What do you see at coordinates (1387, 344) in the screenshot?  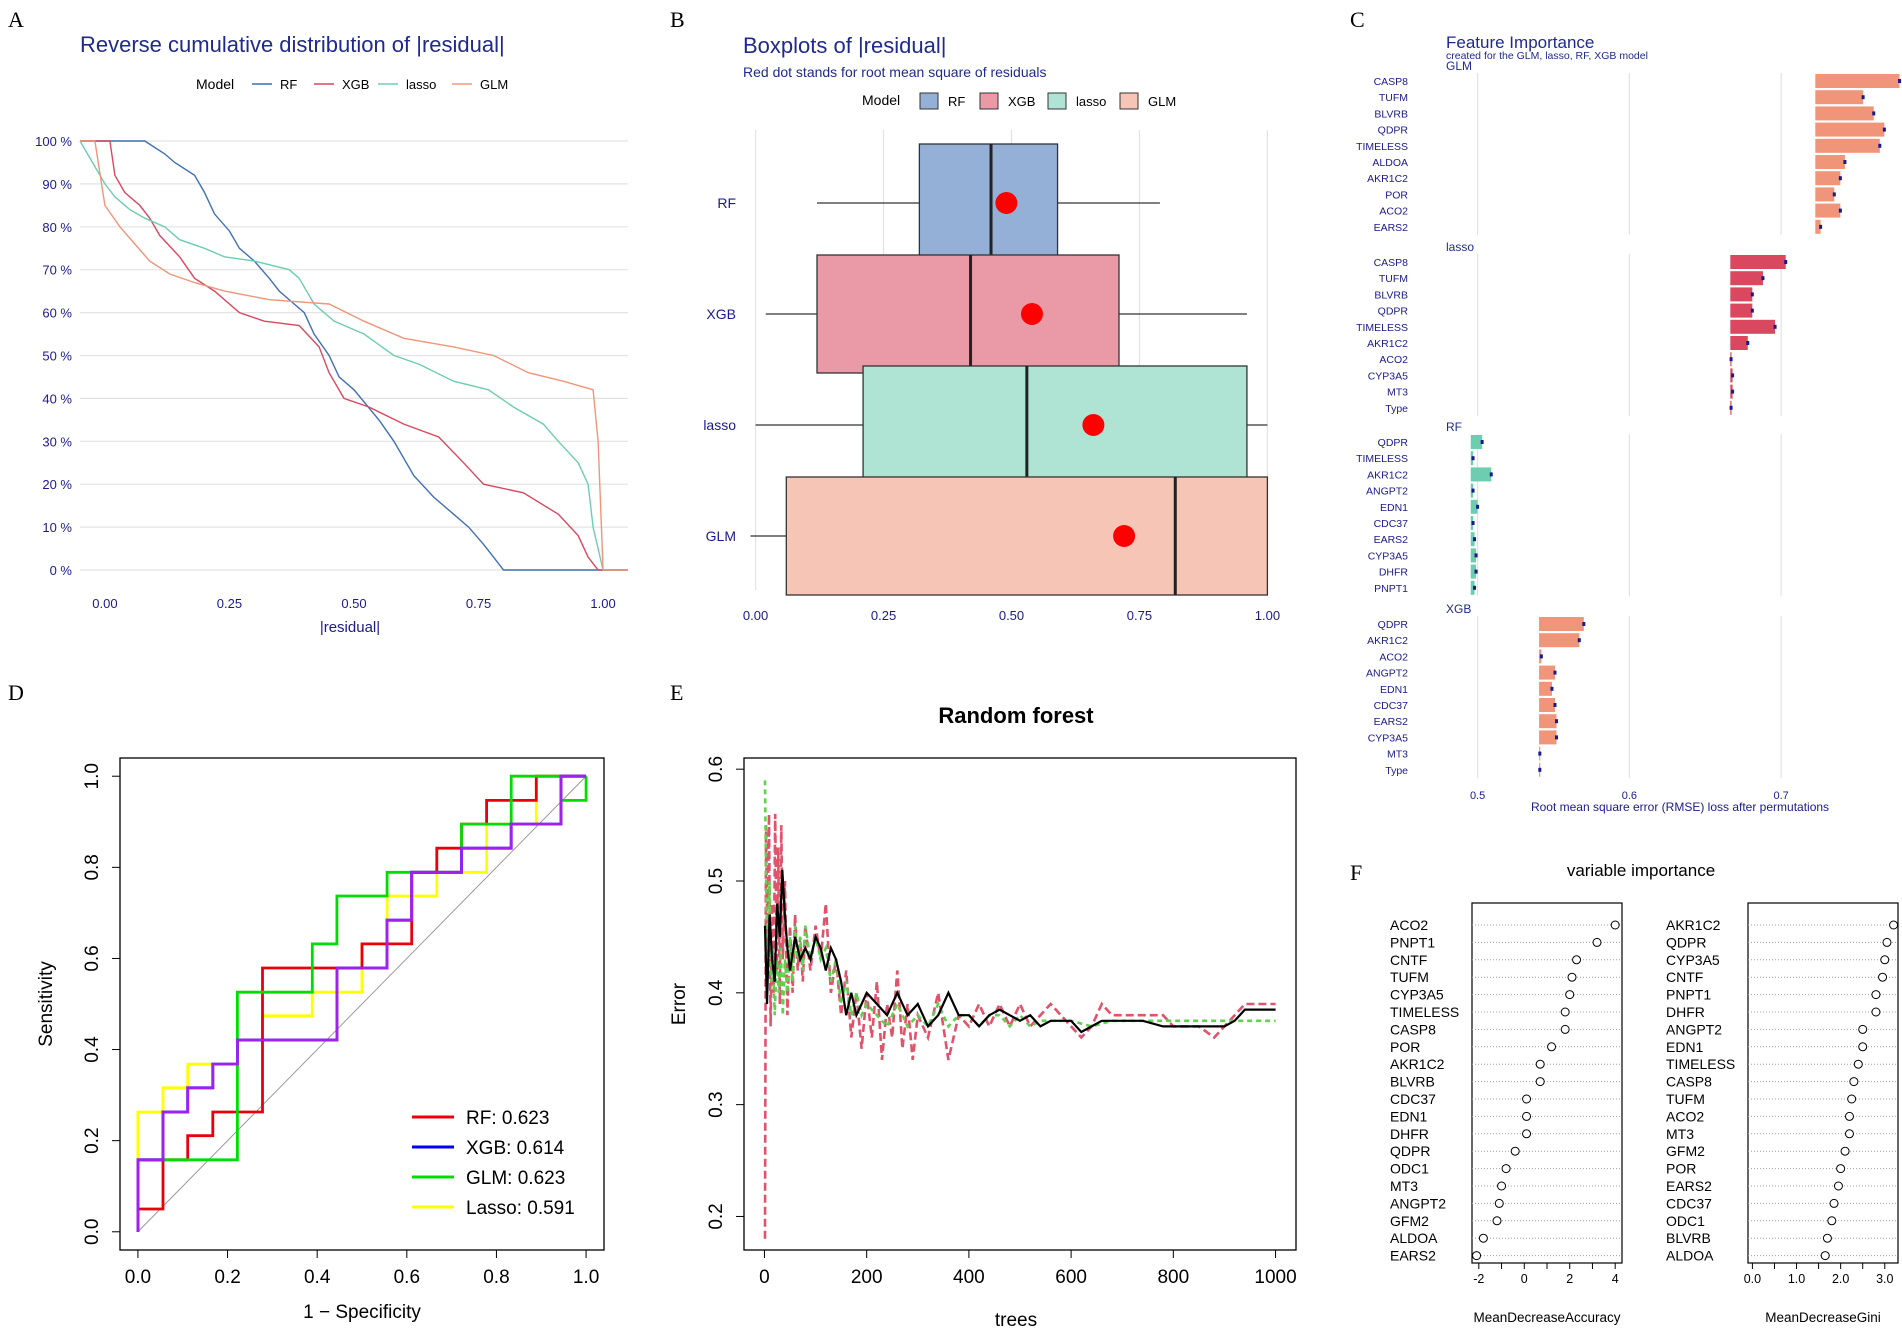 I see `feature-label: AKR1C2` at bounding box center [1387, 344].